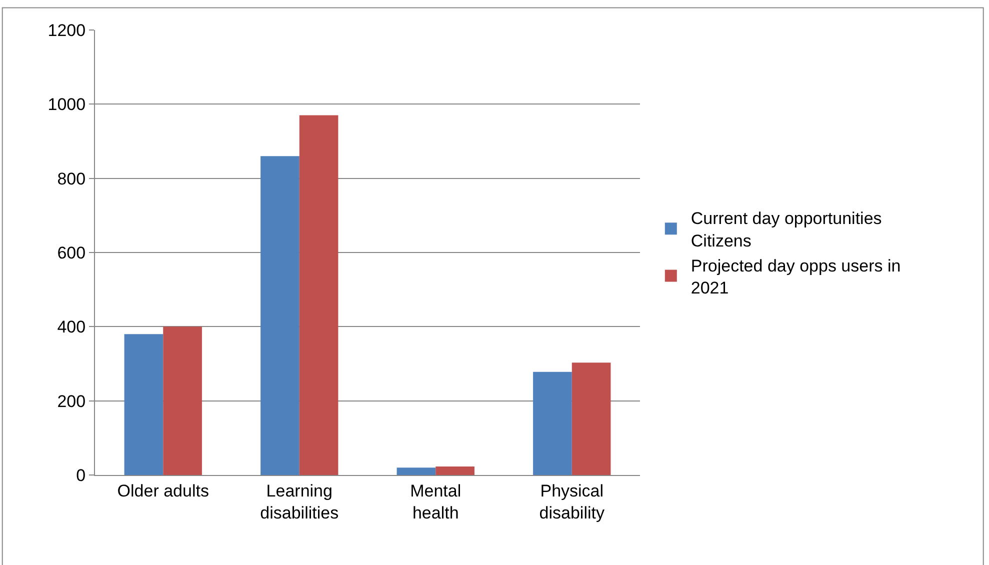  What do you see at coordinates (572, 501) in the screenshot?
I see `x-tick-label: Physical disability` at bounding box center [572, 501].